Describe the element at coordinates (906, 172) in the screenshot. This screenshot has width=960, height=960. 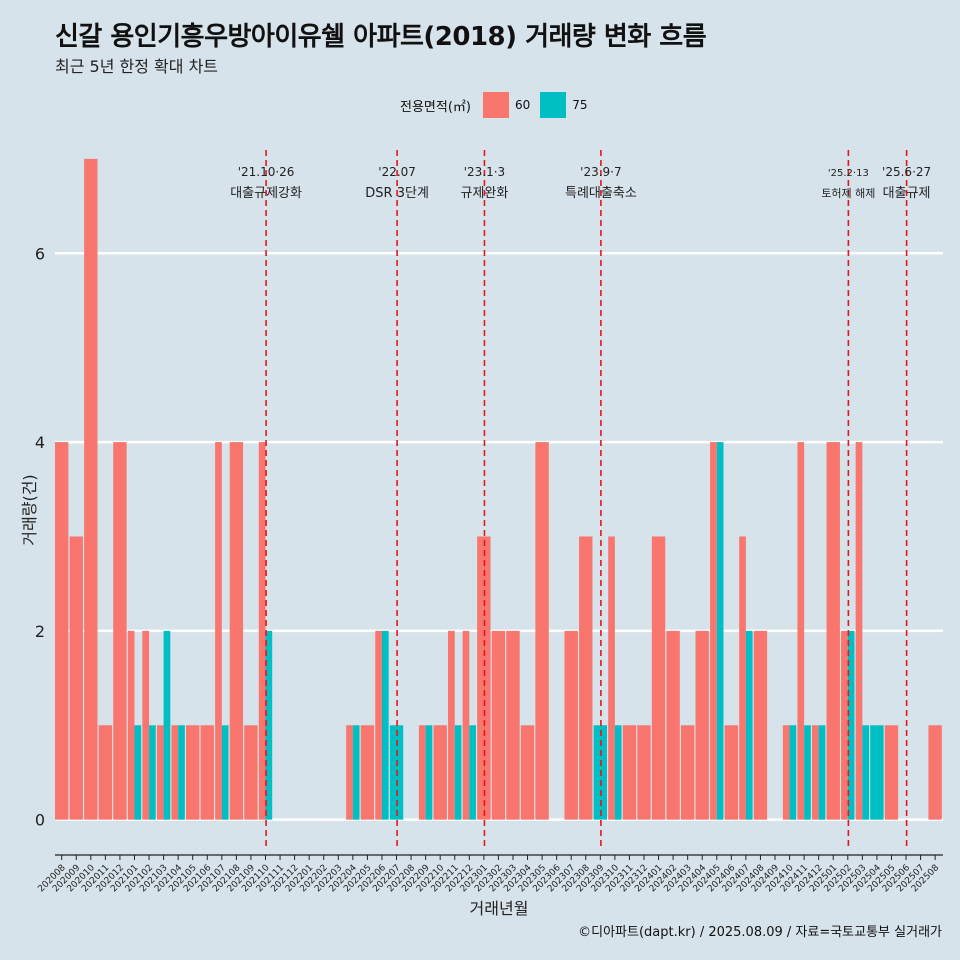
I see `event-date-label: '25.6·27` at that location.